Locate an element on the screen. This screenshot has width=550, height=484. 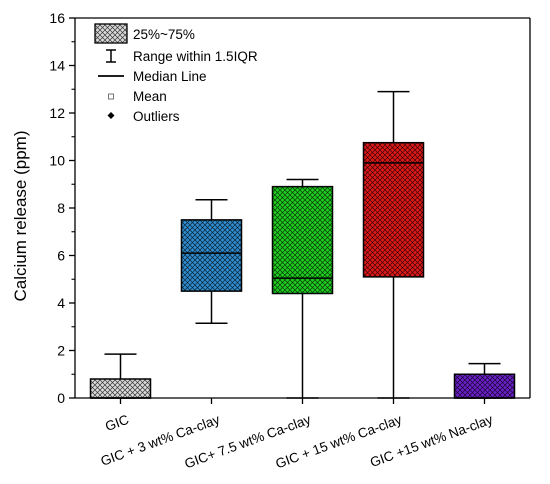
y-tick-label: 4 is located at coordinates (61, 303).